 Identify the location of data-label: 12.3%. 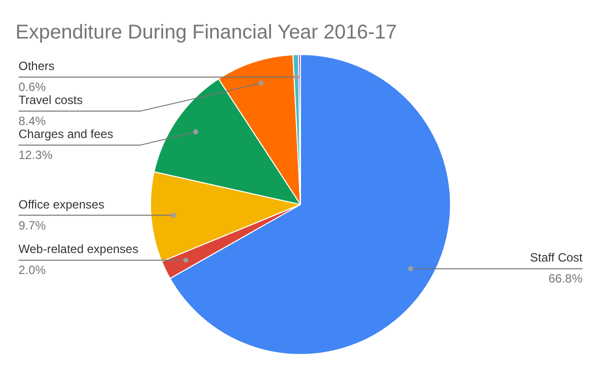
(35, 155).